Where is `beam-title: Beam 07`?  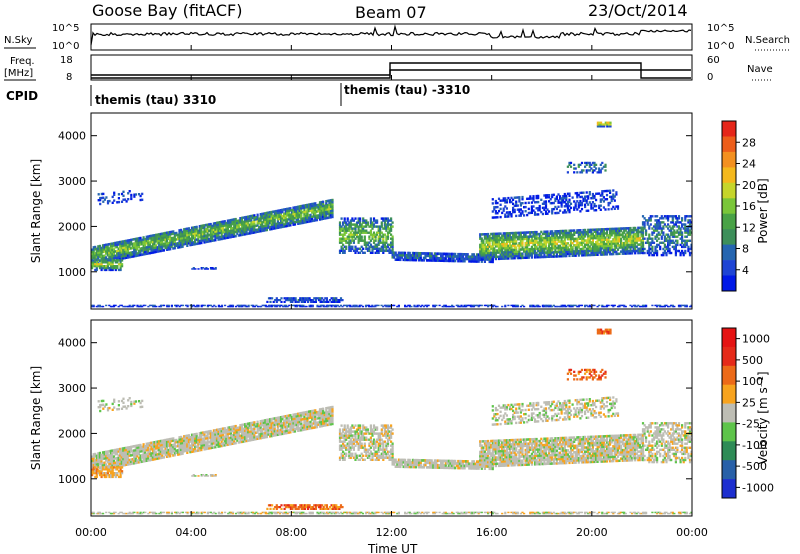
beam-title: Beam 07 is located at coordinates (391, 12).